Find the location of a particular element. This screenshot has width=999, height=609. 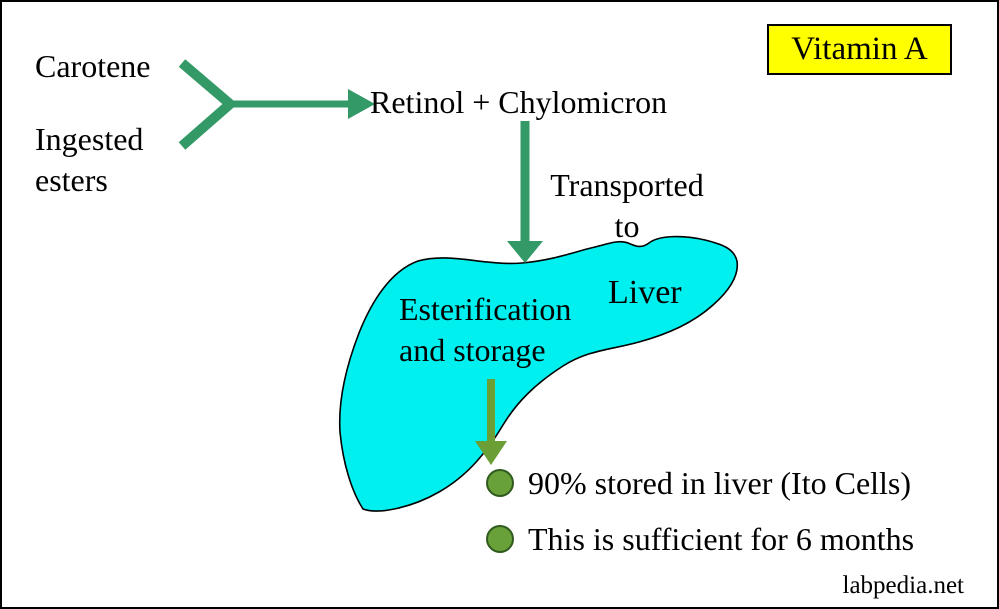

merge-arrow-icon is located at coordinates (276, 104).